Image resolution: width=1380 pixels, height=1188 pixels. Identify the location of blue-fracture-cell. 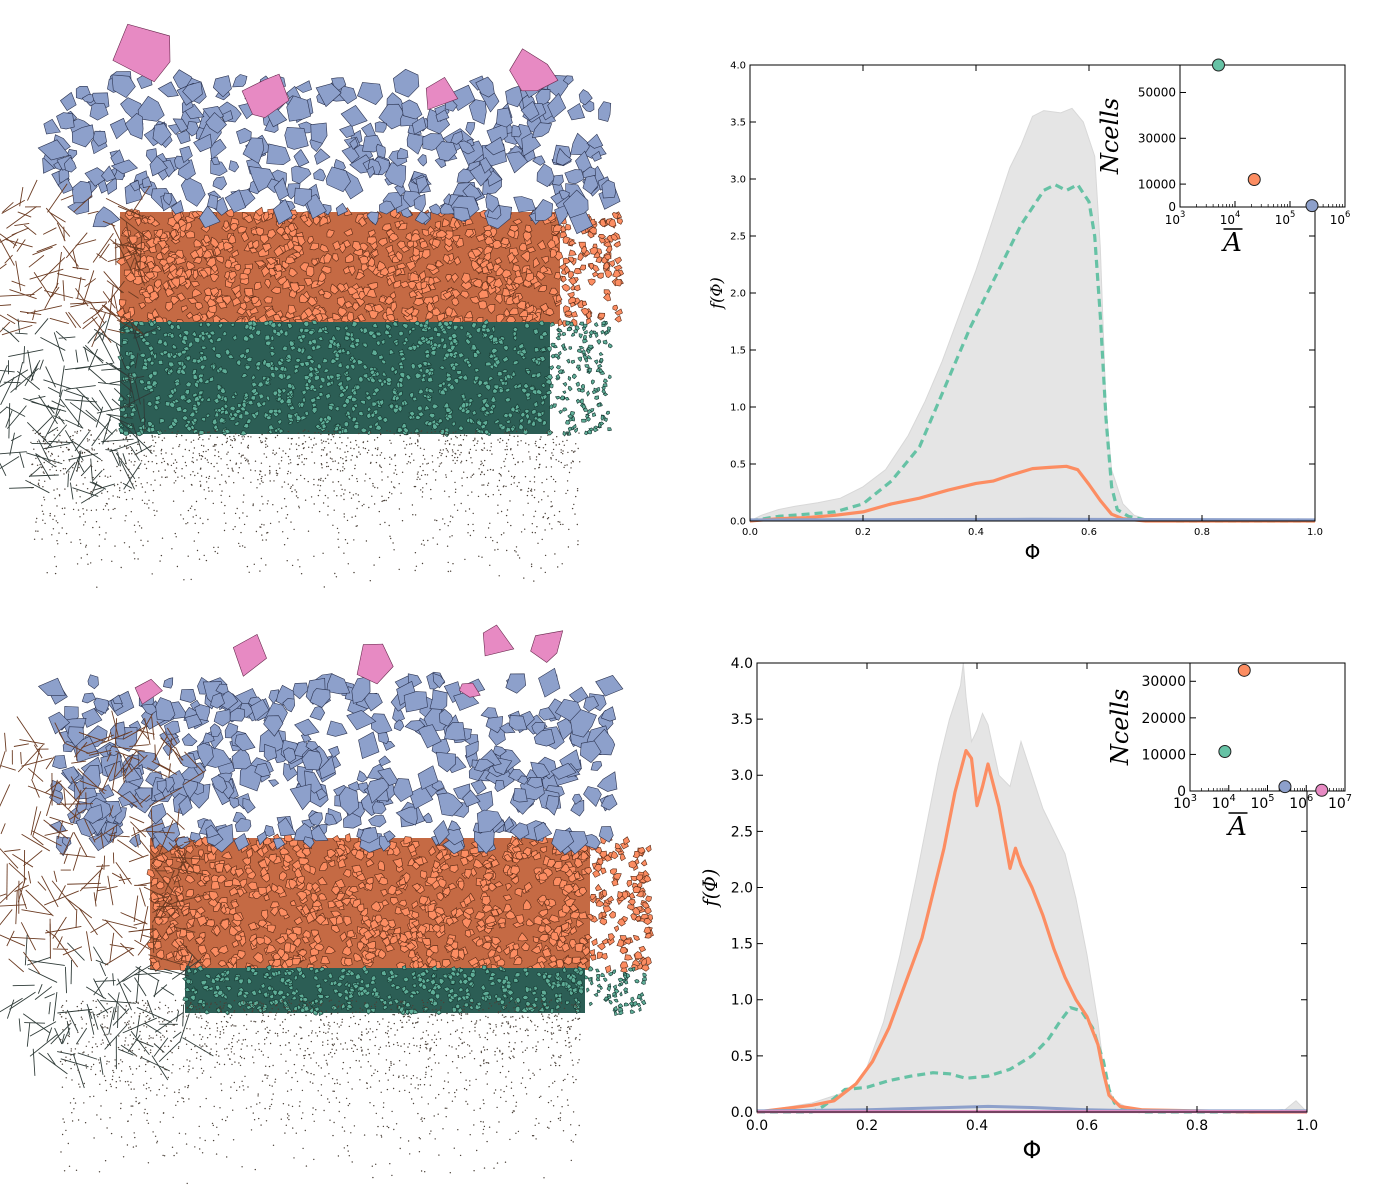
(168, 89).